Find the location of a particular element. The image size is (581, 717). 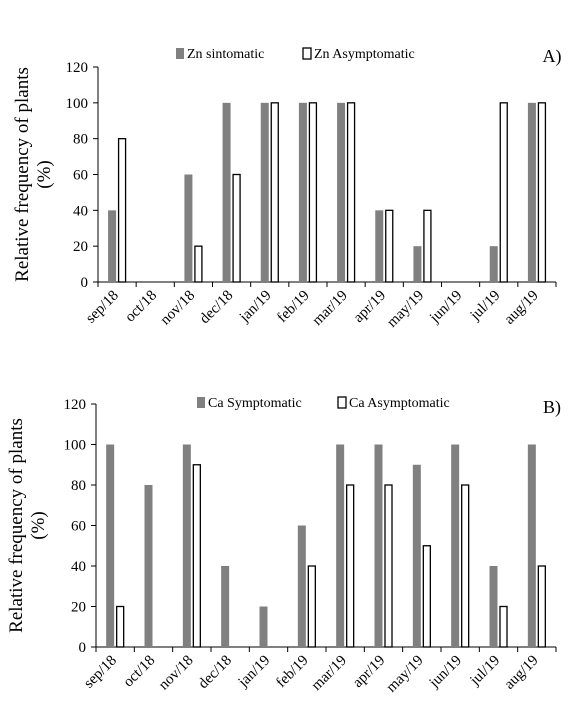

legend-label: Ca Asymptomatic is located at coordinates (399, 403).